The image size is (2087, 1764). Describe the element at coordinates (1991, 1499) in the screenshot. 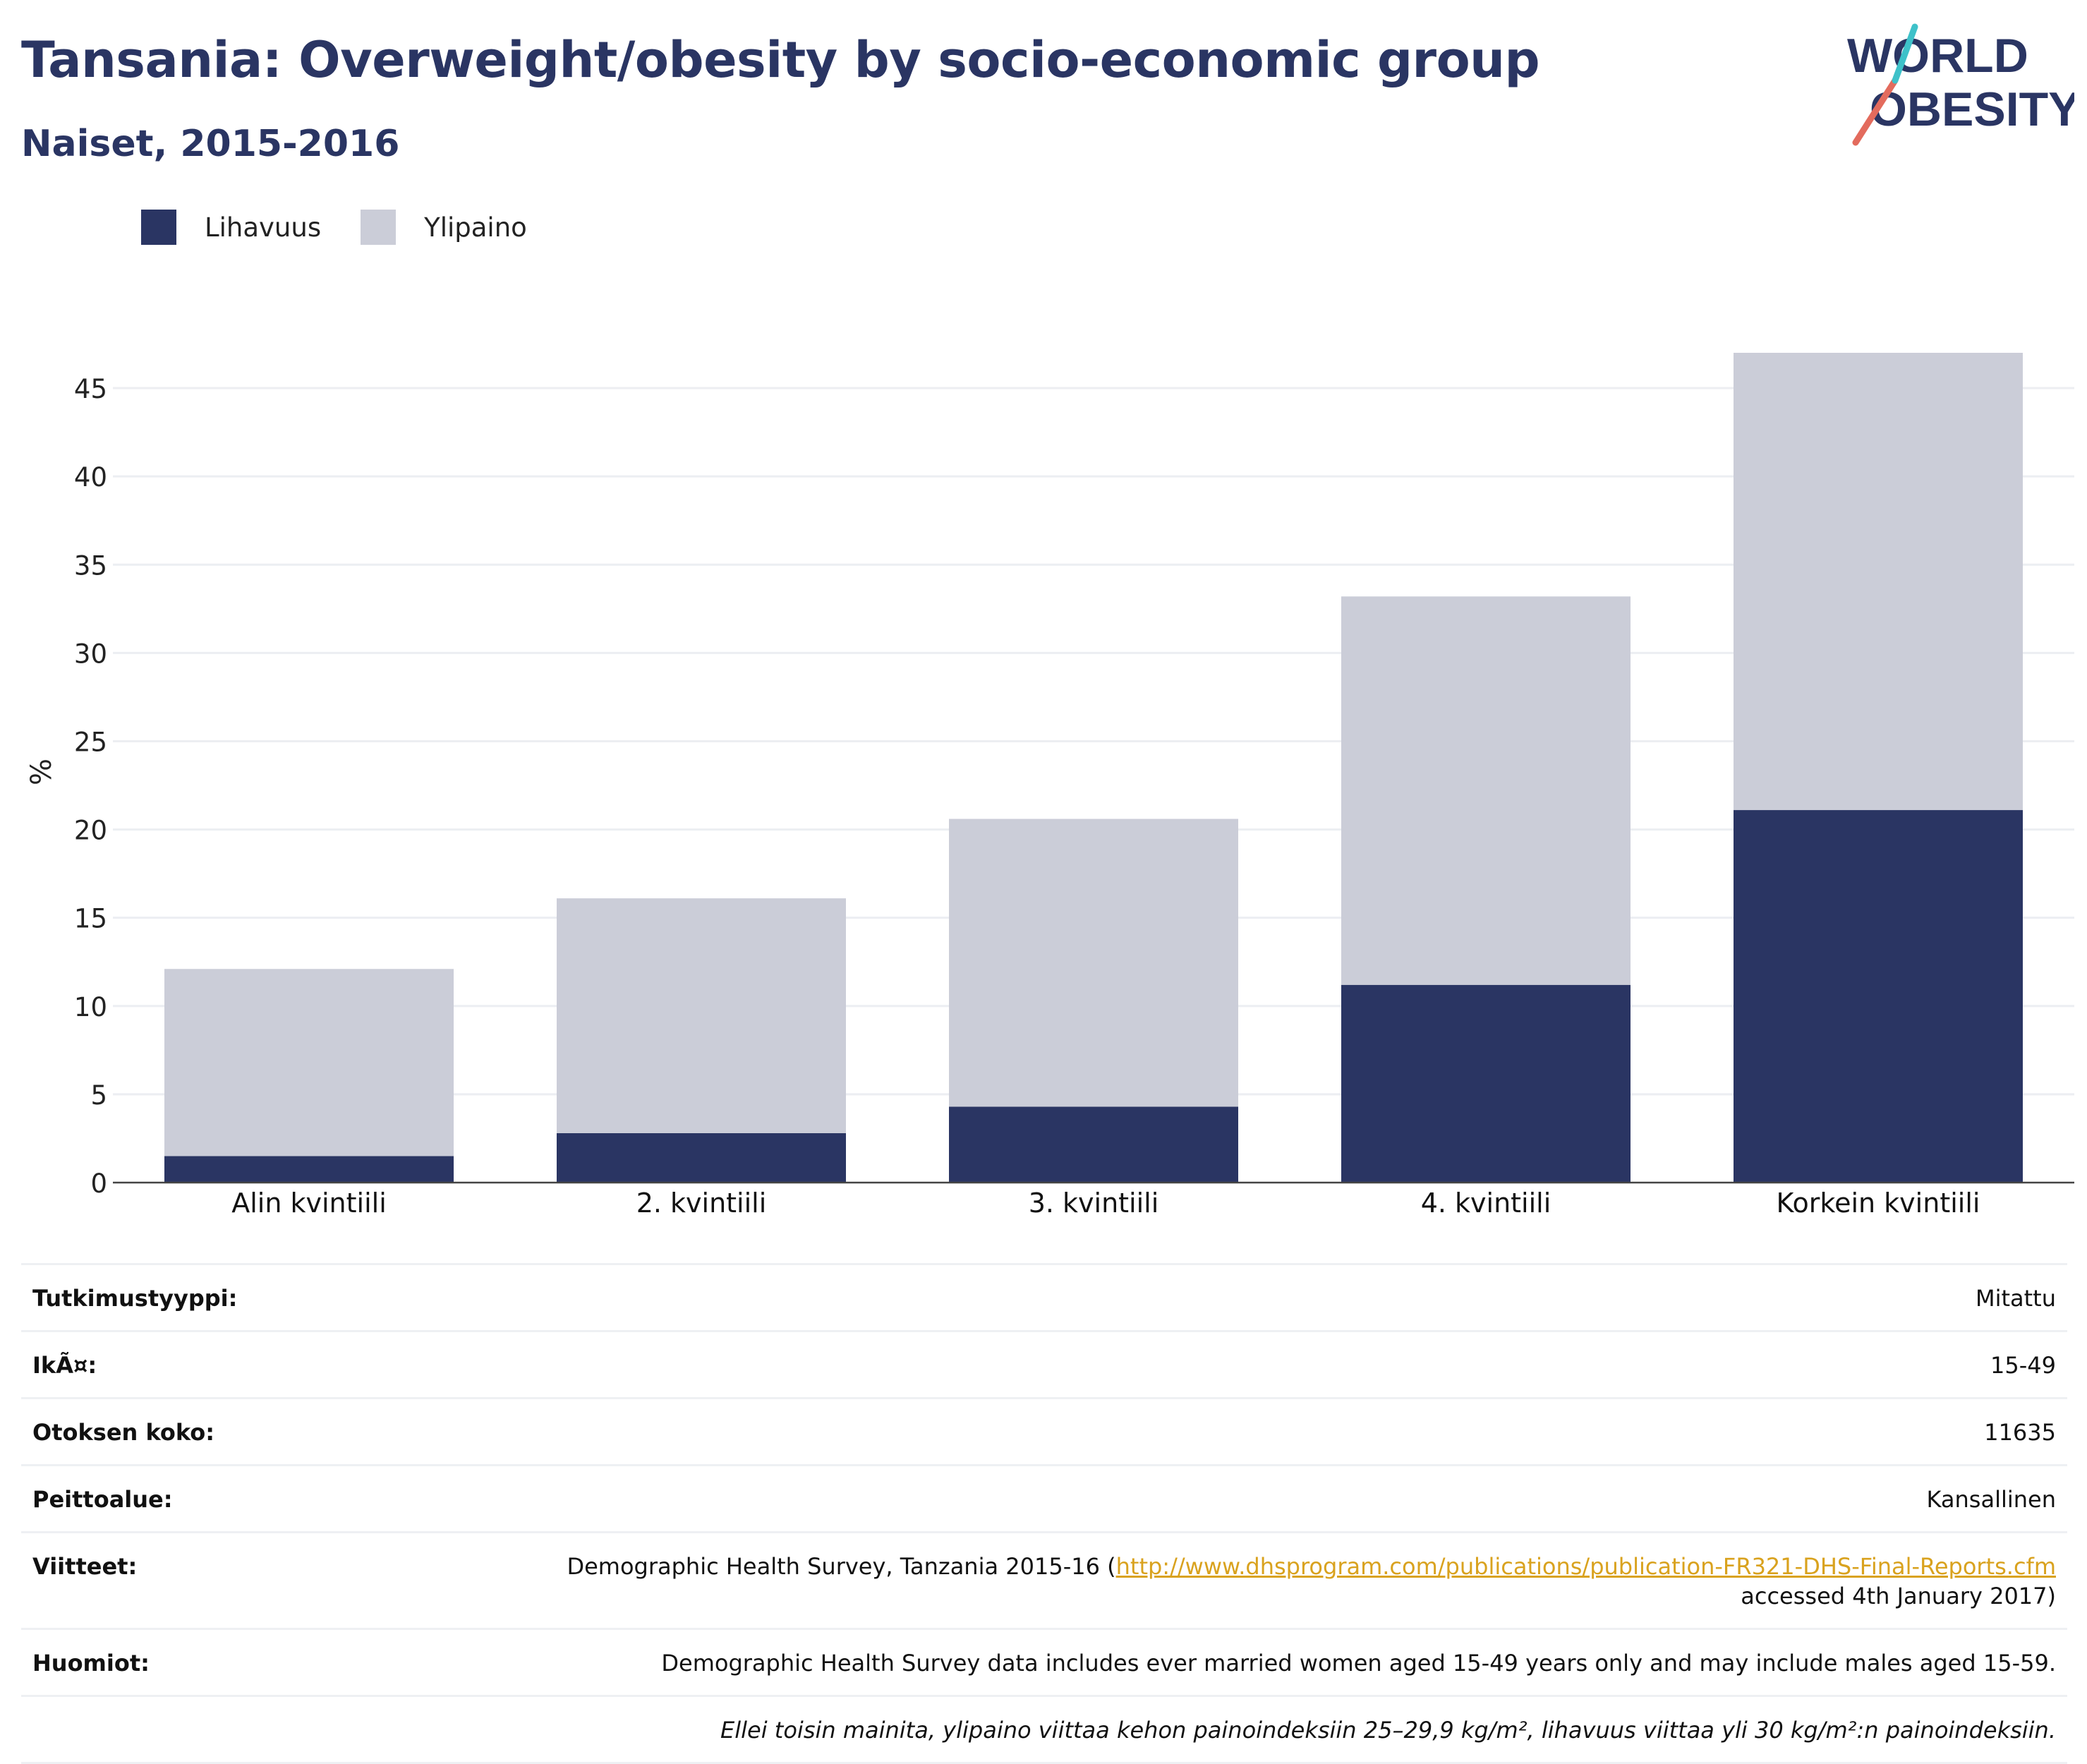

I see `meta-value: Kansallinen` at that location.